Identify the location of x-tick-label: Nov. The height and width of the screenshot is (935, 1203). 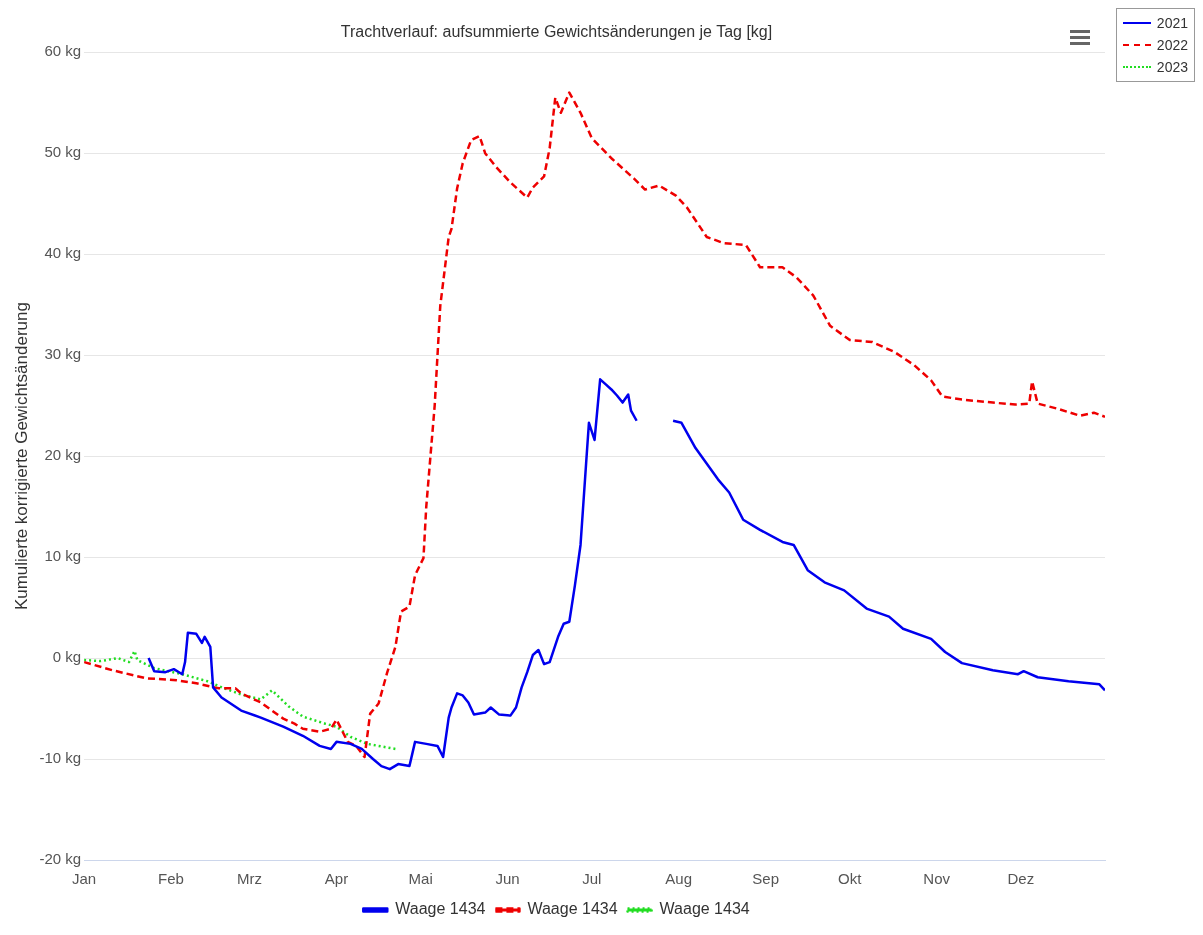
(937, 879).